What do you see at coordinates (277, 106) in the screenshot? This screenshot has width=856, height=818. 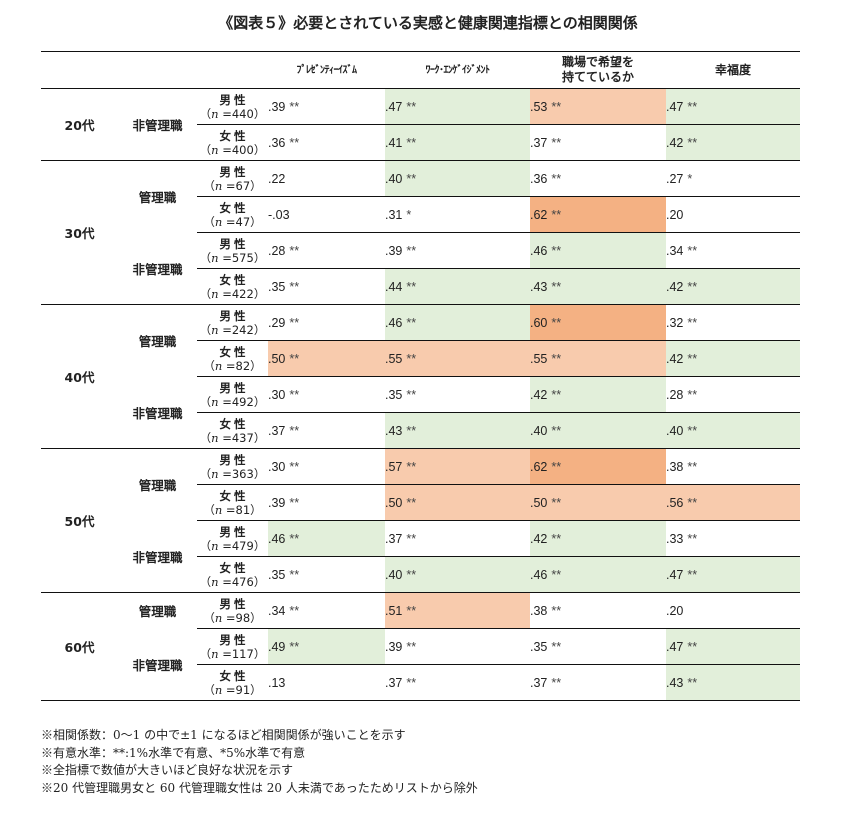 I see `presenteeism-value: .39` at bounding box center [277, 106].